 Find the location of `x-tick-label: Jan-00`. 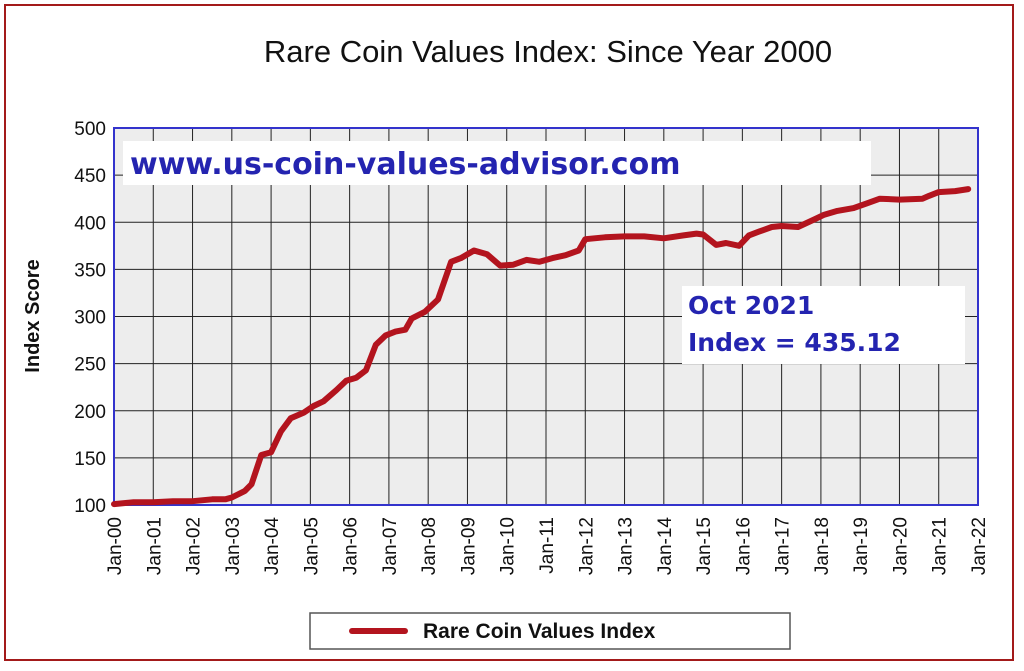

x-tick-label: Jan-00 is located at coordinates (115, 546).